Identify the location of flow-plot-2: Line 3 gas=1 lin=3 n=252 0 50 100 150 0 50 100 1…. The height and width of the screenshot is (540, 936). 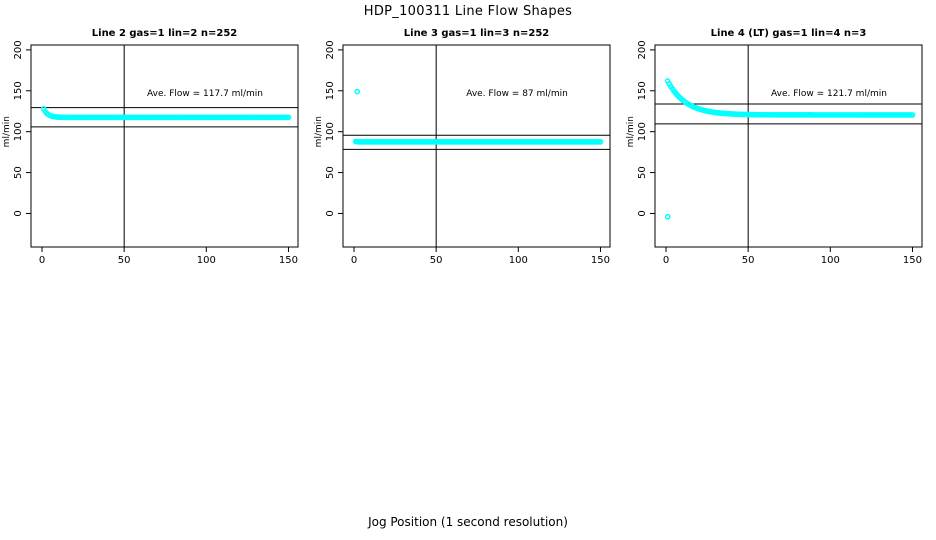
(462, 147).